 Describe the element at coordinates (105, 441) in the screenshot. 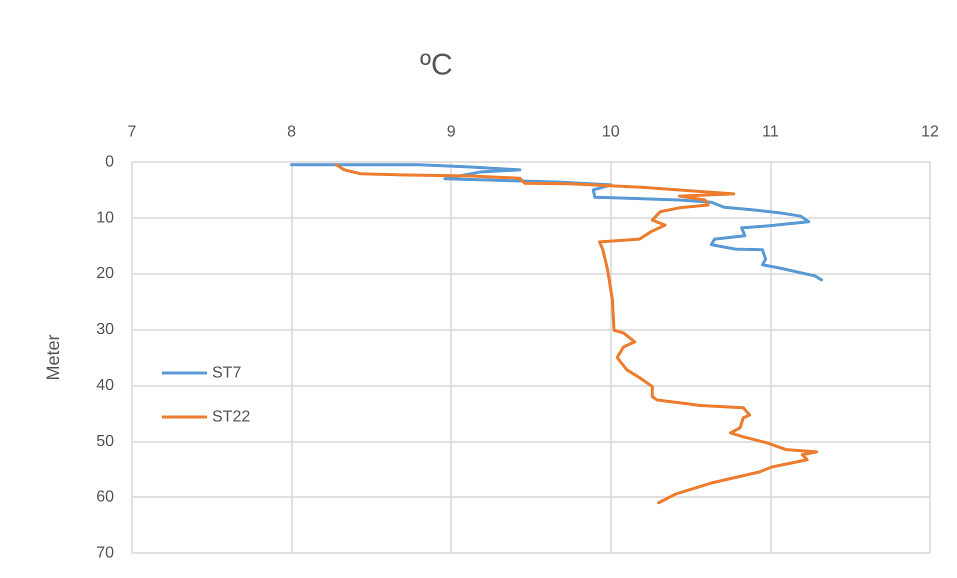

I see `y-tick-label: 50` at that location.